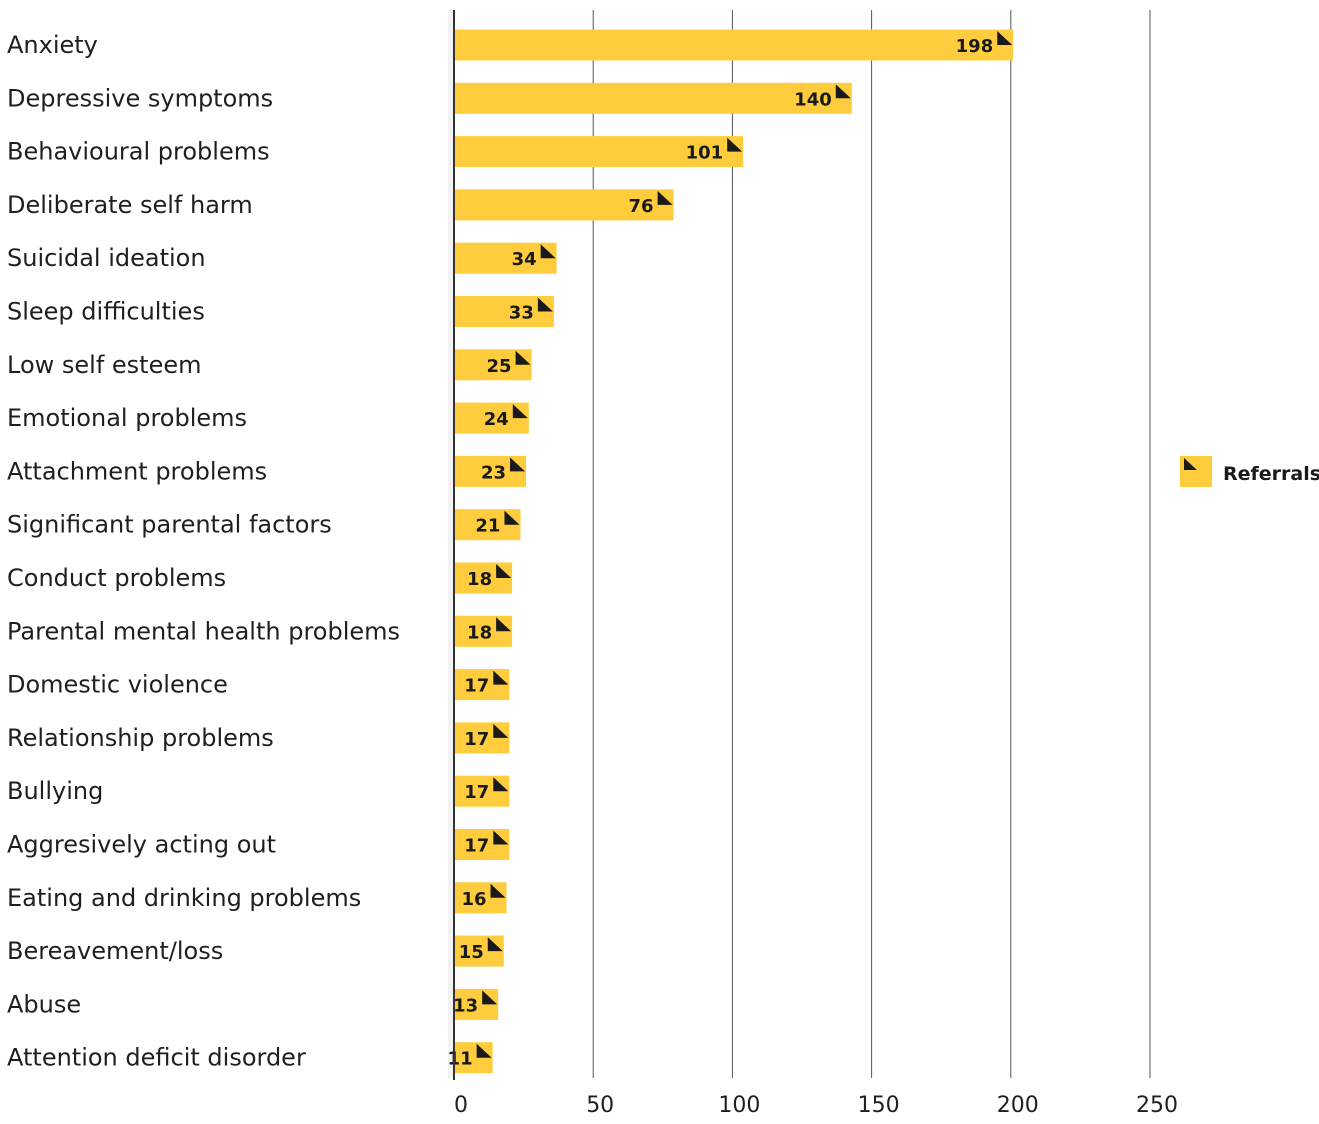  I want to click on x-tick-label: 100, so click(739, 1105).